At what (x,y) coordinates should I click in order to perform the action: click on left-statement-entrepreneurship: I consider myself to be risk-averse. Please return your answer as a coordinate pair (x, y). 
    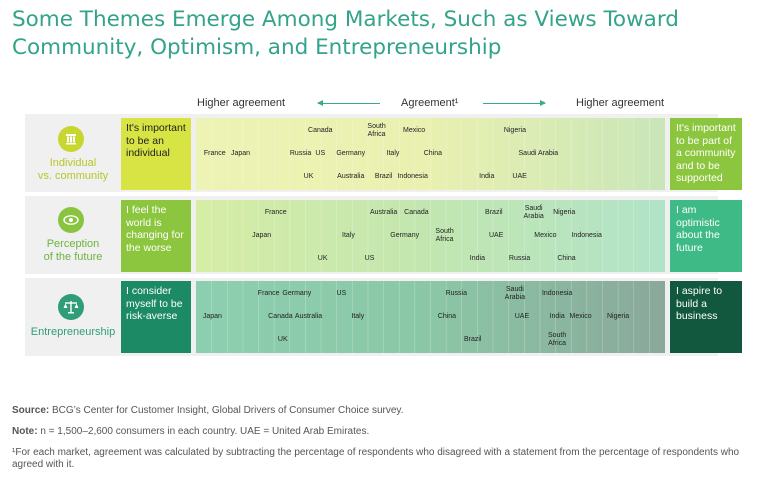
    Looking at the image, I should click on (156, 317).